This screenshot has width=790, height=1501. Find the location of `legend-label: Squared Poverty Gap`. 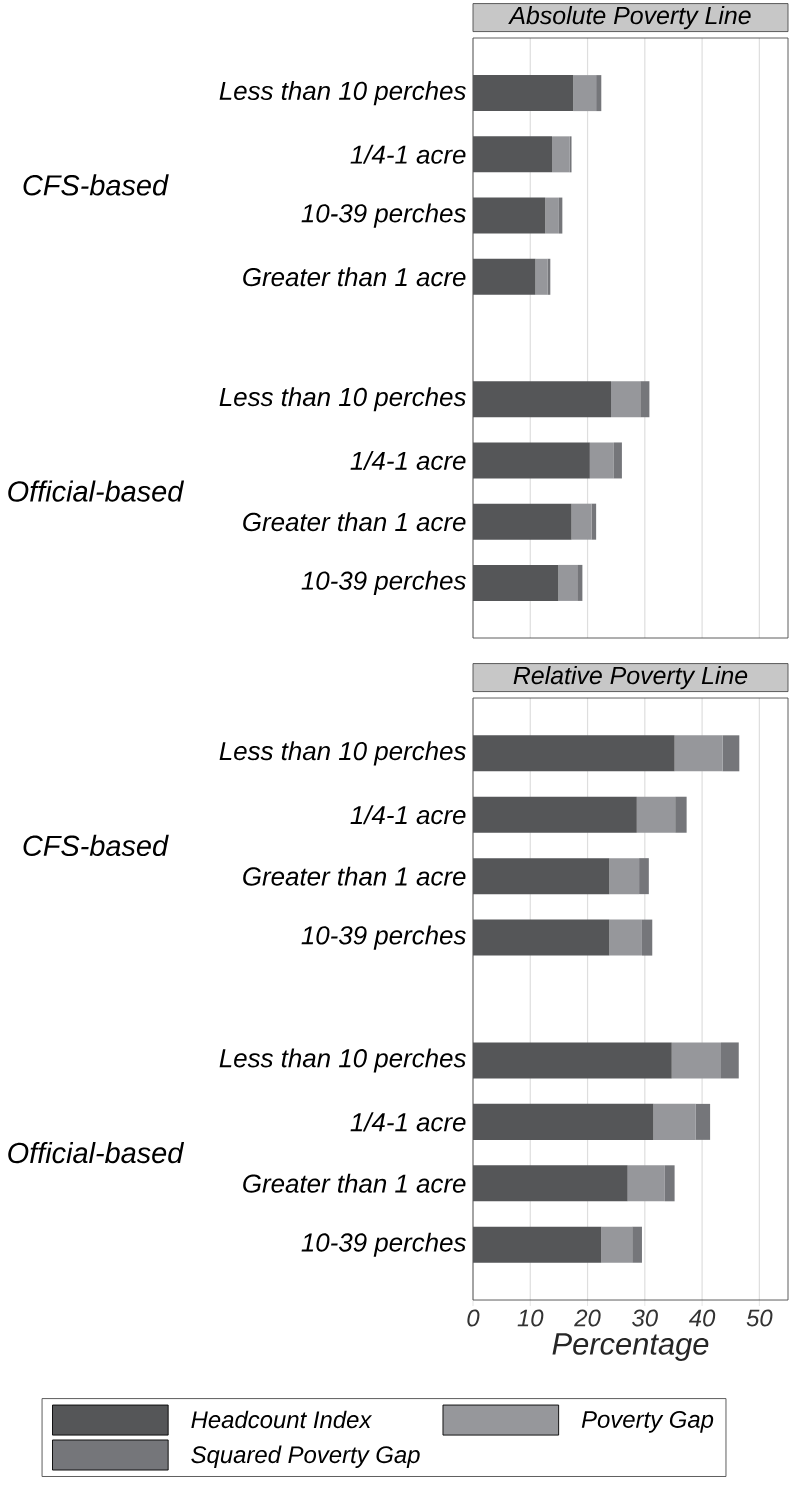

legend-label: Squared Poverty Gap is located at coordinates (305, 1456).